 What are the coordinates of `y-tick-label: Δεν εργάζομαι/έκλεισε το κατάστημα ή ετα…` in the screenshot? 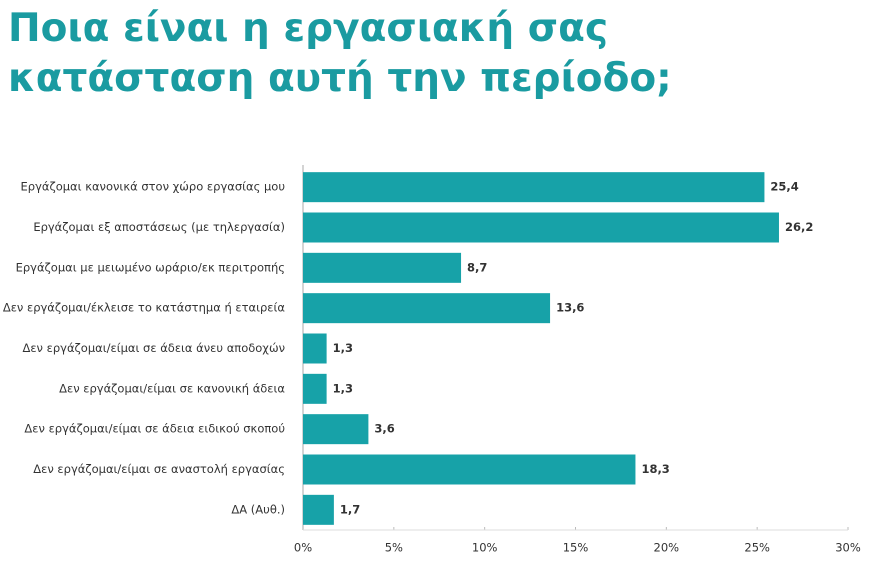 It's located at (144, 308).